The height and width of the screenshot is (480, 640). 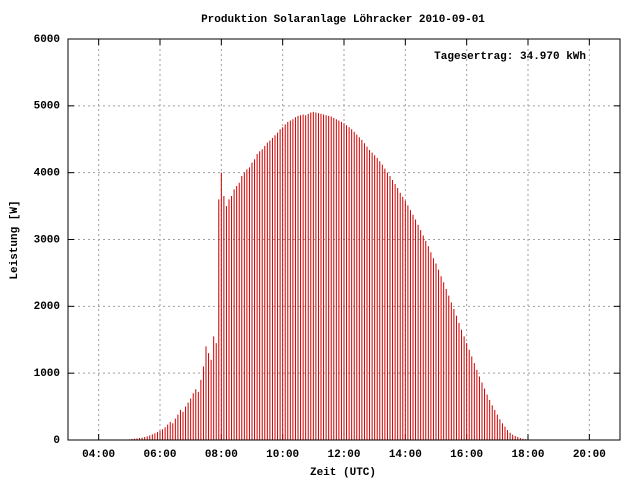 What do you see at coordinates (47, 307) in the screenshot?
I see `y-tick-label: 2000` at bounding box center [47, 307].